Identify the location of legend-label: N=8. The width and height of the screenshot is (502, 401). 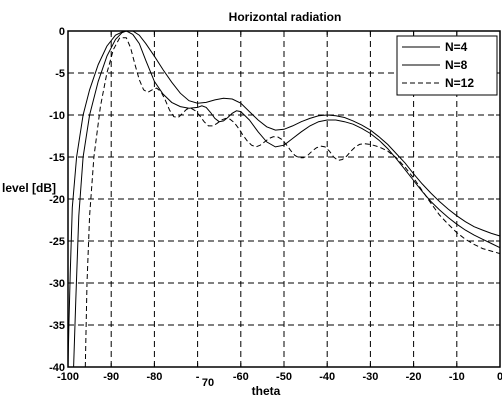
(456, 65).